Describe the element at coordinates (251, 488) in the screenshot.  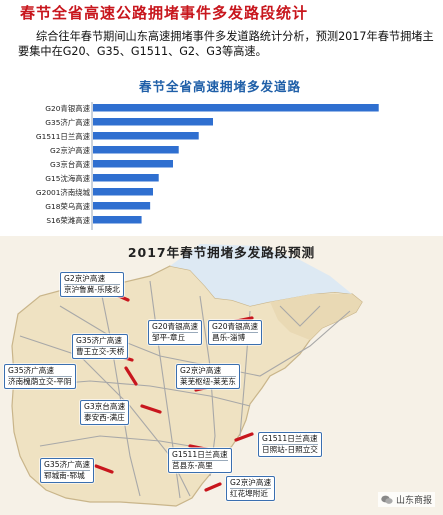
I see `callout-g2-hongfei: G2京沪高速 红花埠附近` at that location.